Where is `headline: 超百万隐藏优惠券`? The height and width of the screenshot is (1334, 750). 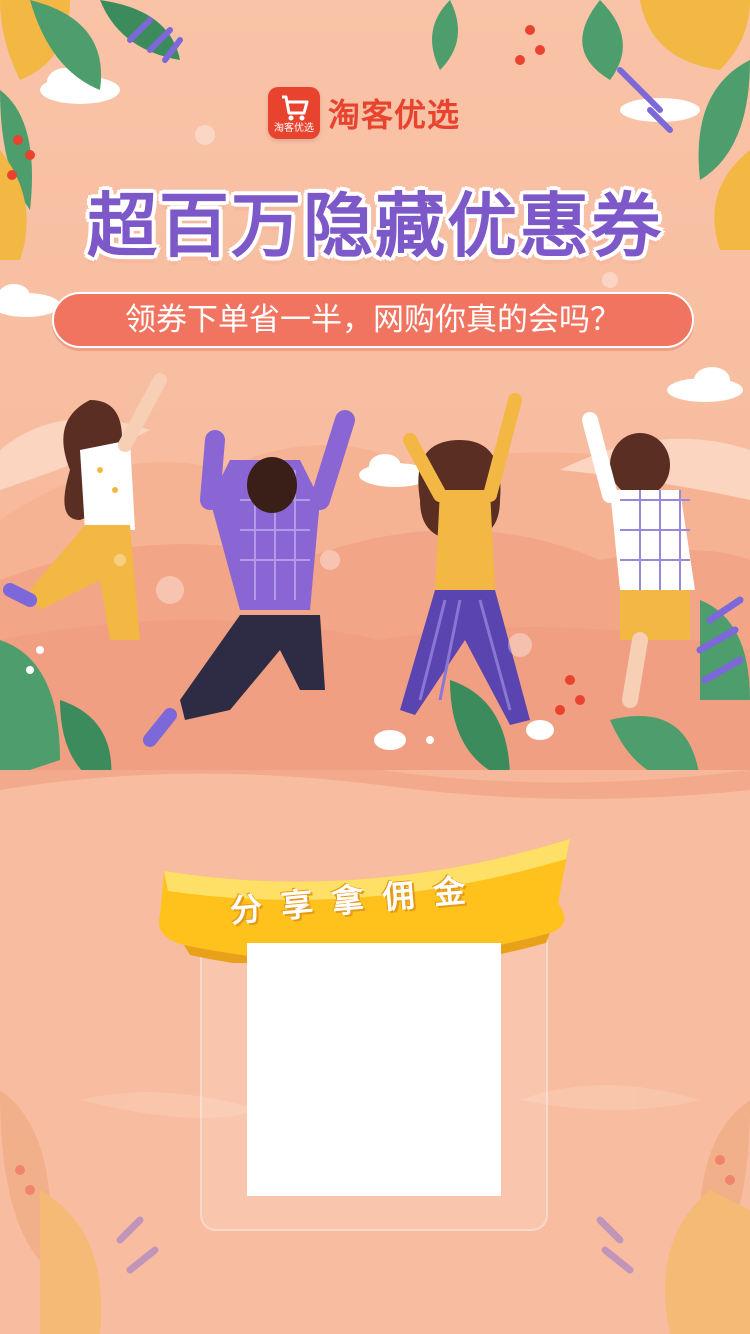
headline: 超百万隐藏优惠券 is located at coordinates (375, 226).